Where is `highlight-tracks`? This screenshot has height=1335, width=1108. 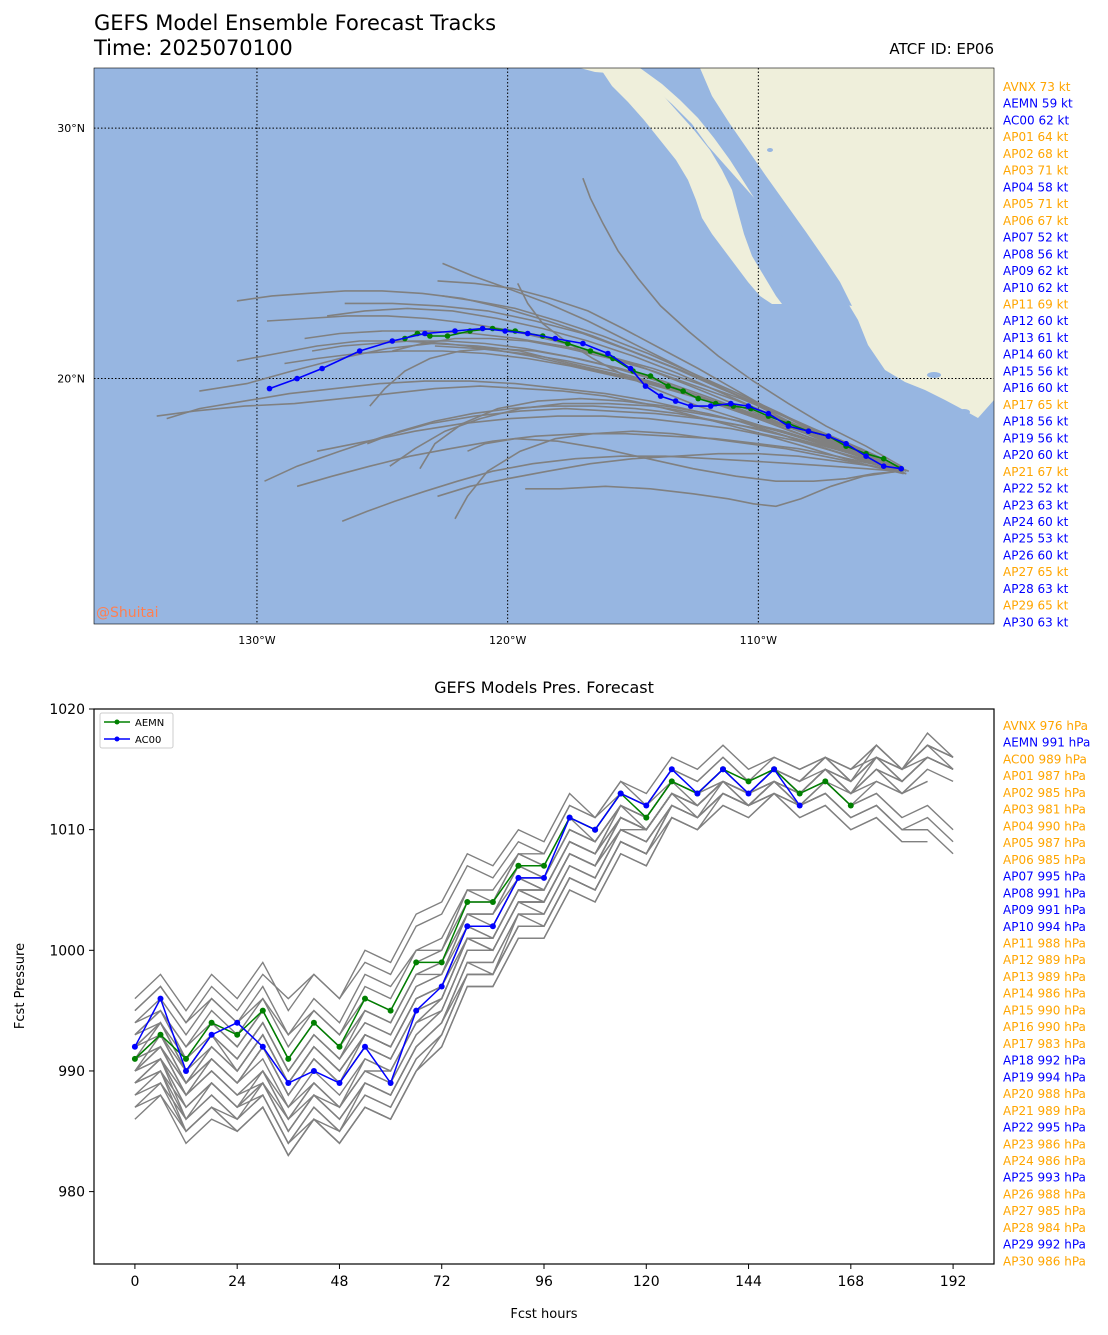 highlight-tracks is located at coordinates (585, 398).